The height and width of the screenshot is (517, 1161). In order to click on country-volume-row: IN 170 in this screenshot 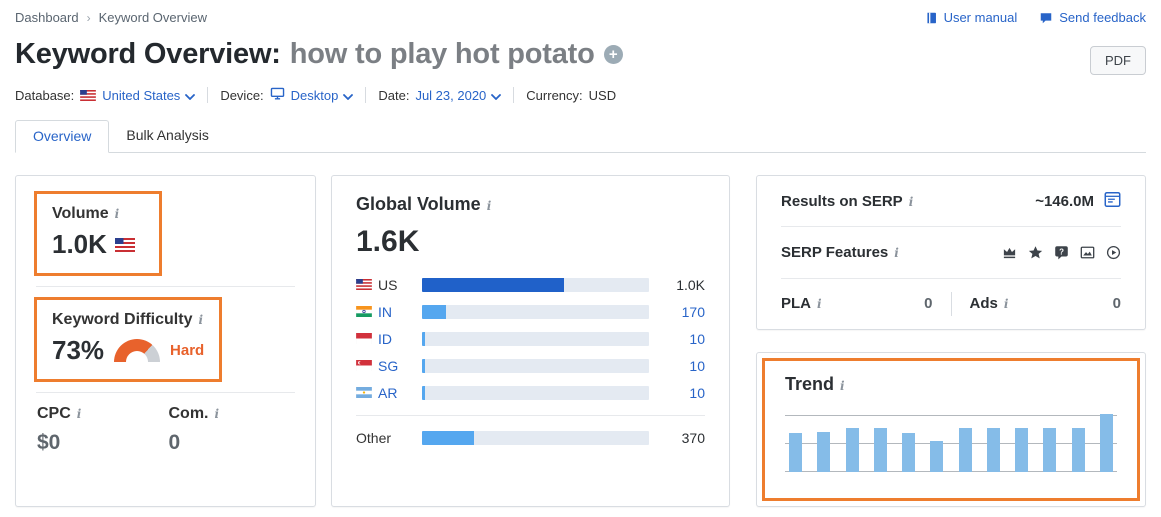, I will do `click(530, 312)`.